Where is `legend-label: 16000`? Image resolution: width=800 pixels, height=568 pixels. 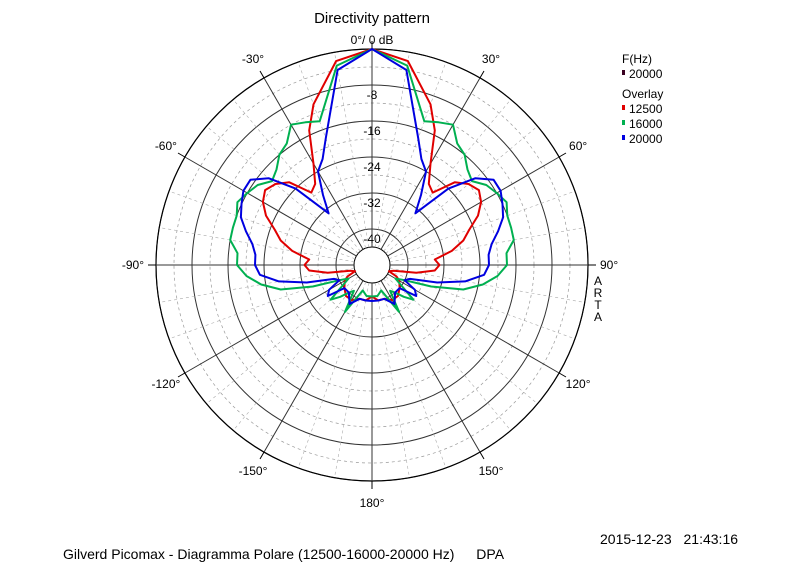
legend-label: 16000 is located at coordinates (646, 124).